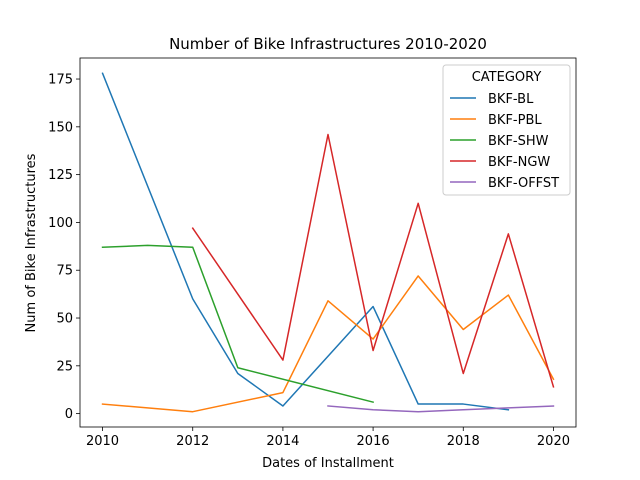 The height and width of the screenshot is (480, 640). I want to click on y-tick-label: 125, so click(60, 175).